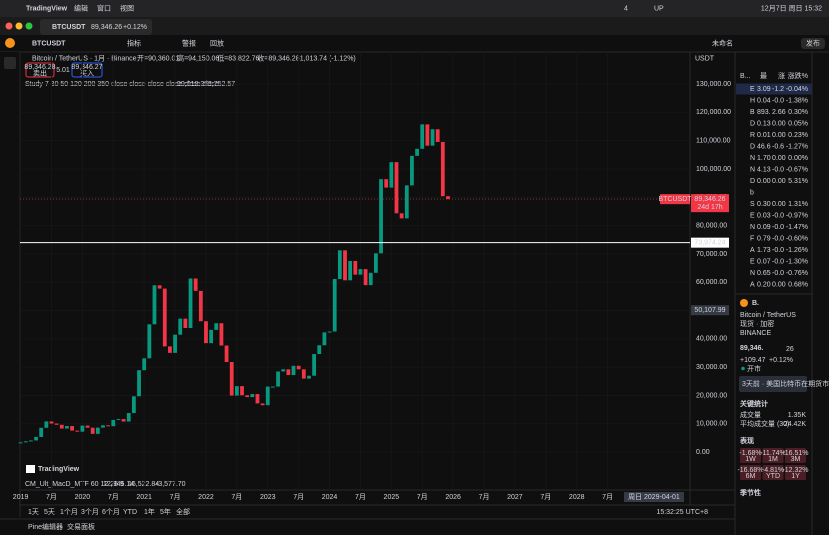 The width and height of the screenshot is (829, 535). What do you see at coordinates (711, 225) in the screenshot?
I see `y-tick-label: 80,000.00` at bounding box center [711, 225].